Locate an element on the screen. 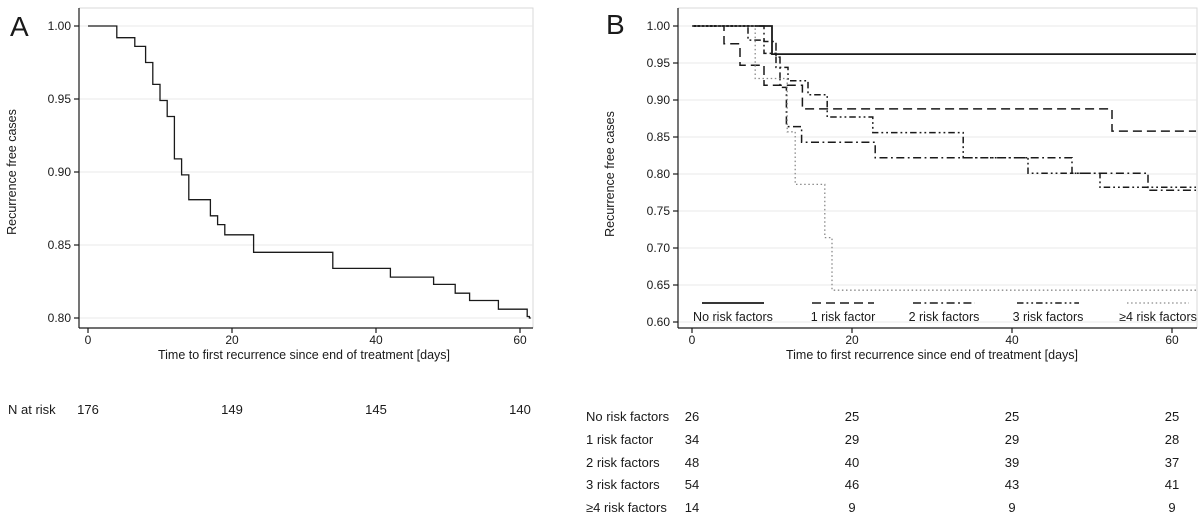  panel-letter: B is located at coordinates (615, 24).